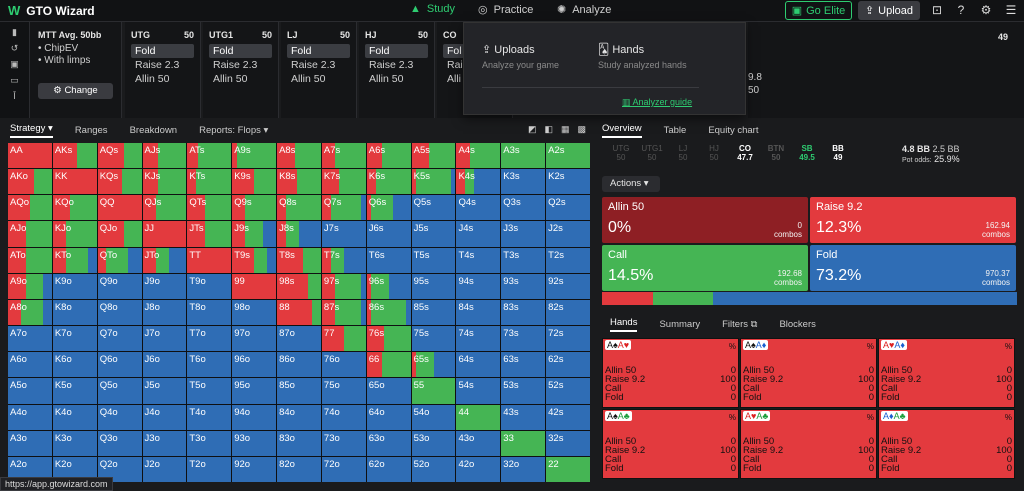 The image size is (1024, 491). I want to click on view-grid-icon: ▦, so click(565, 129).